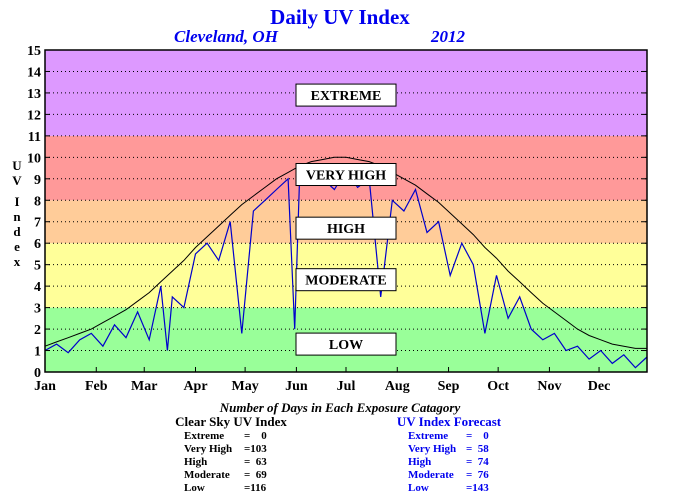 Image resolution: width=680 pixels, height=500 pixels. I want to click on y-tick-label: 2, so click(37, 330).